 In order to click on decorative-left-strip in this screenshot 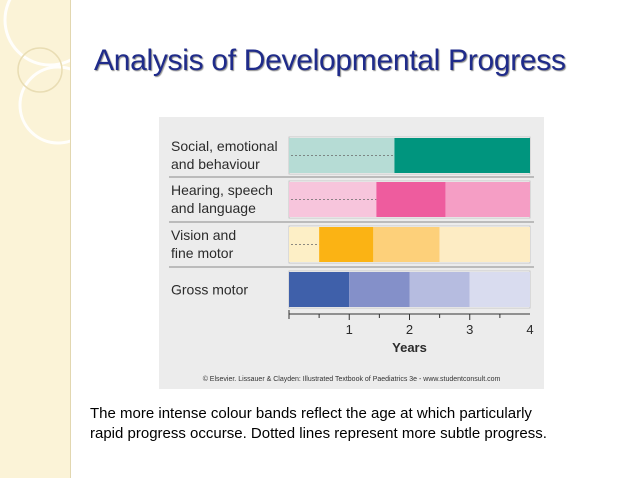, I will do `click(35, 239)`.